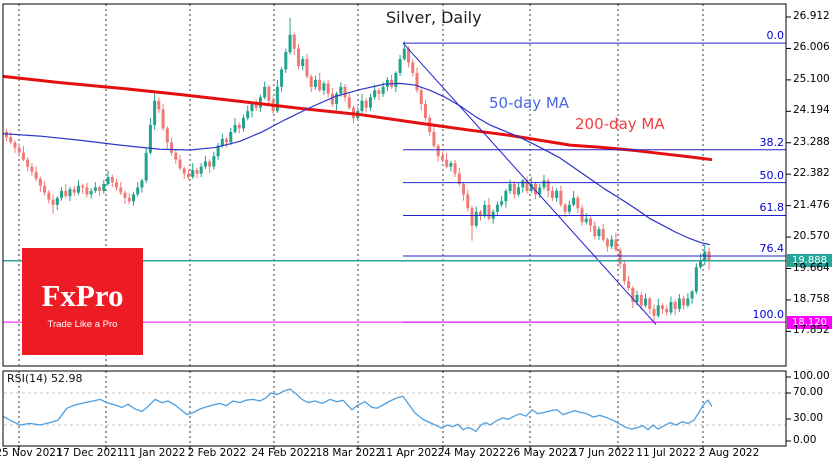 The width and height of the screenshot is (835, 470). Describe the element at coordinates (811, 141) in the screenshot. I see `price-axis-label: 23.288` at that location.